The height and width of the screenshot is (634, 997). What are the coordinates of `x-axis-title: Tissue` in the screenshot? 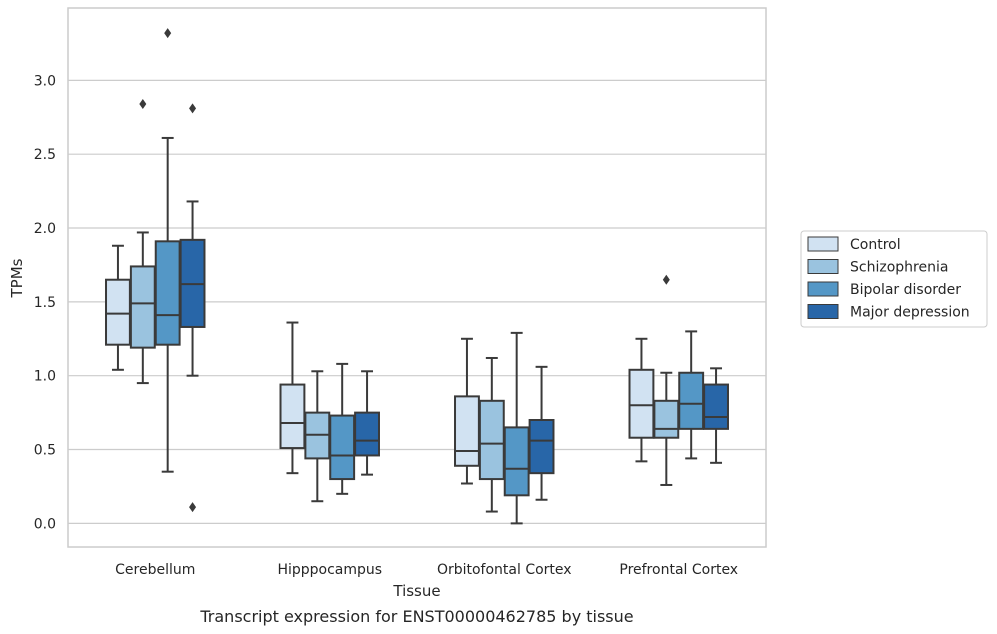 It's located at (416, 591).